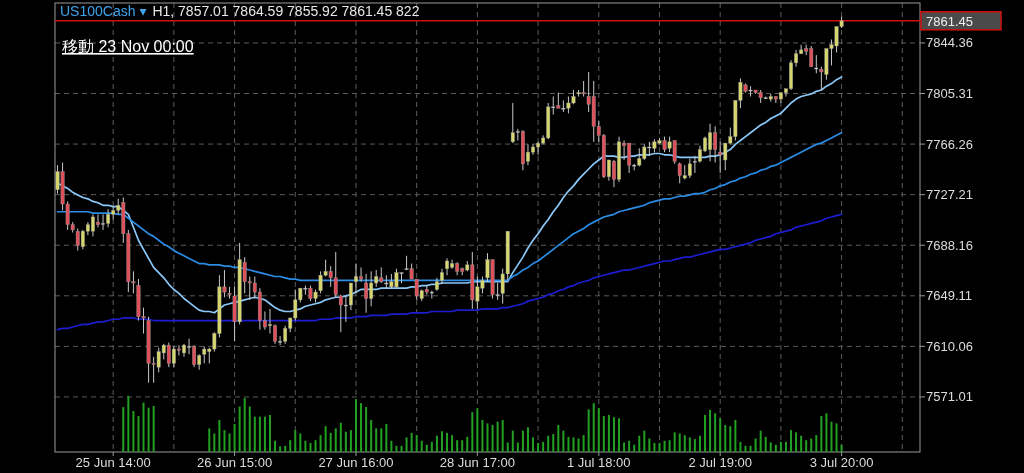  What do you see at coordinates (720, 462) in the screenshot?
I see `x-tick-label: 2 Jul 19:00` at bounding box center [720, 462].